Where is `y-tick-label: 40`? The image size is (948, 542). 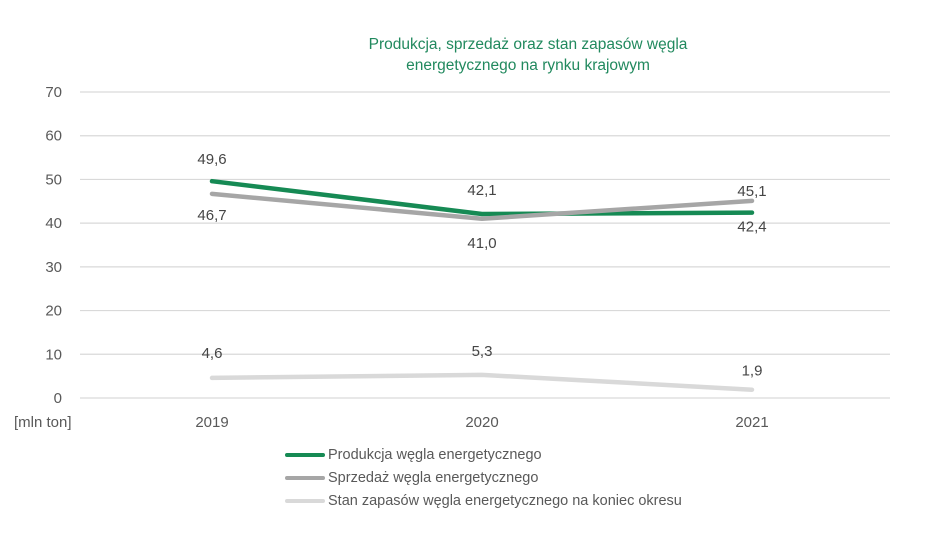
y-tick-label: 40 is located at coordinates (53, 223).